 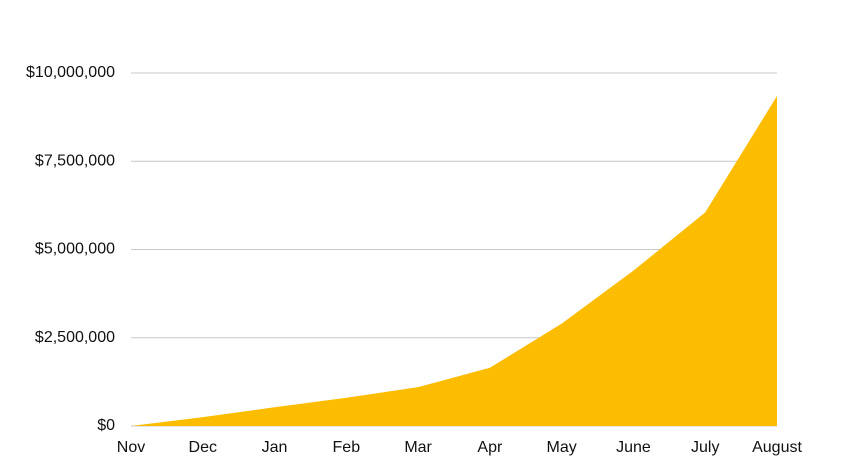 I want to click on x-tick-label: July, so click(x=705, y=447).